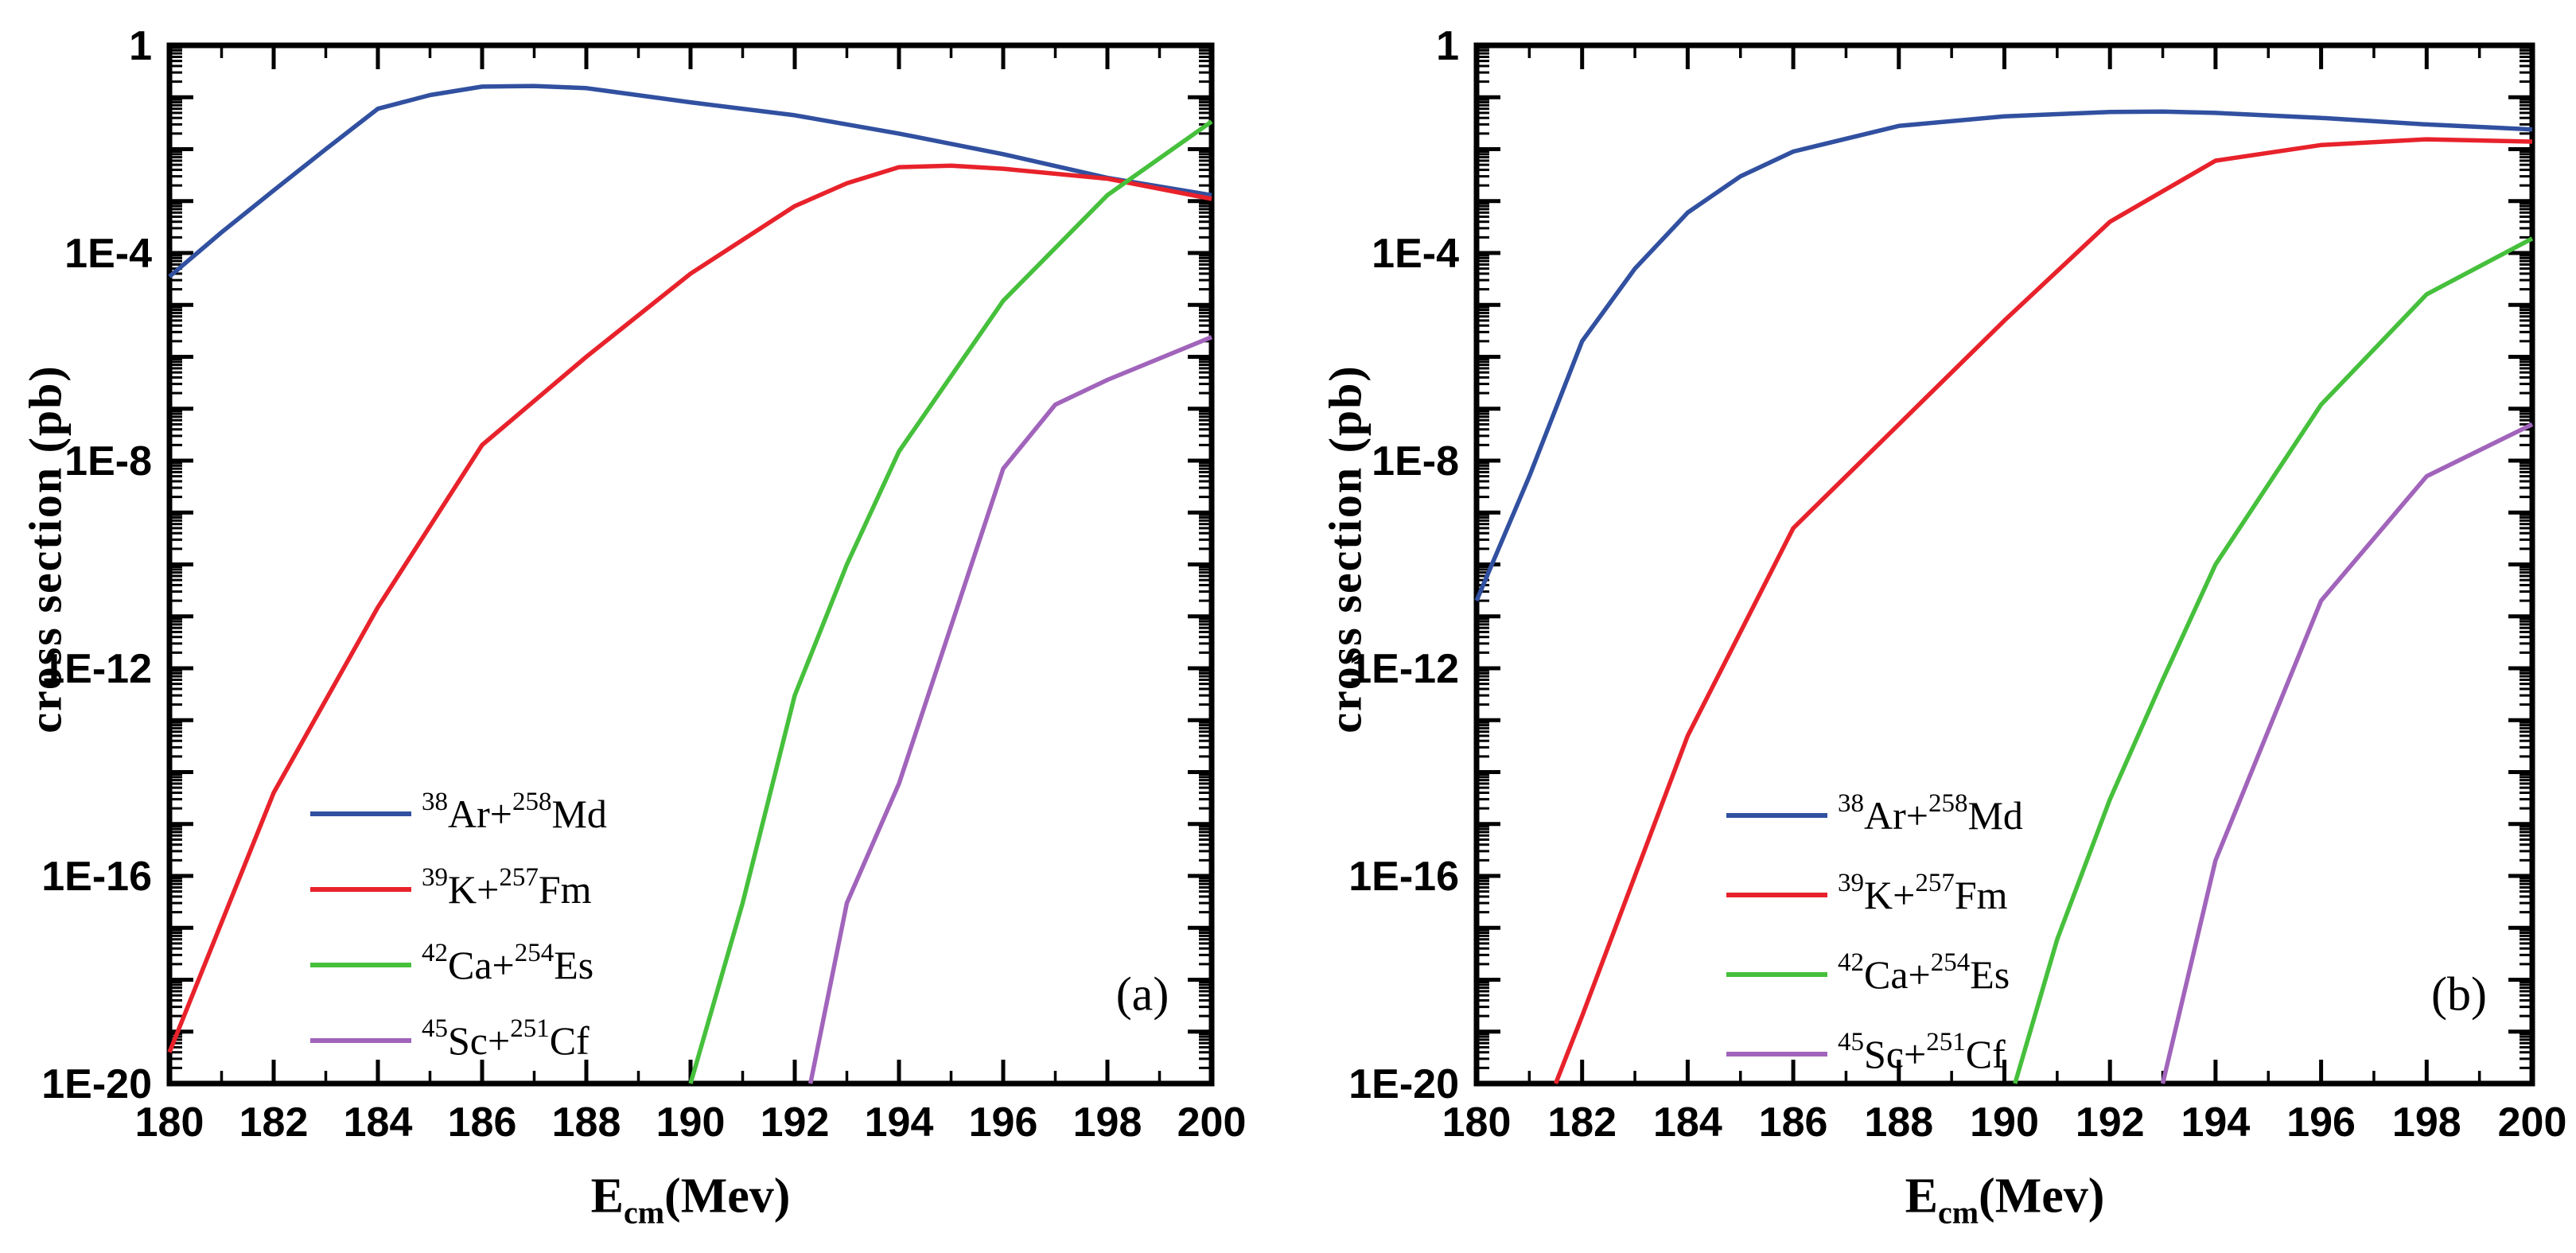  What do you see at coordinates (530, 1029) in the screenshot?
I see `legend-sup: 251` at bounding box center [530, 1029].